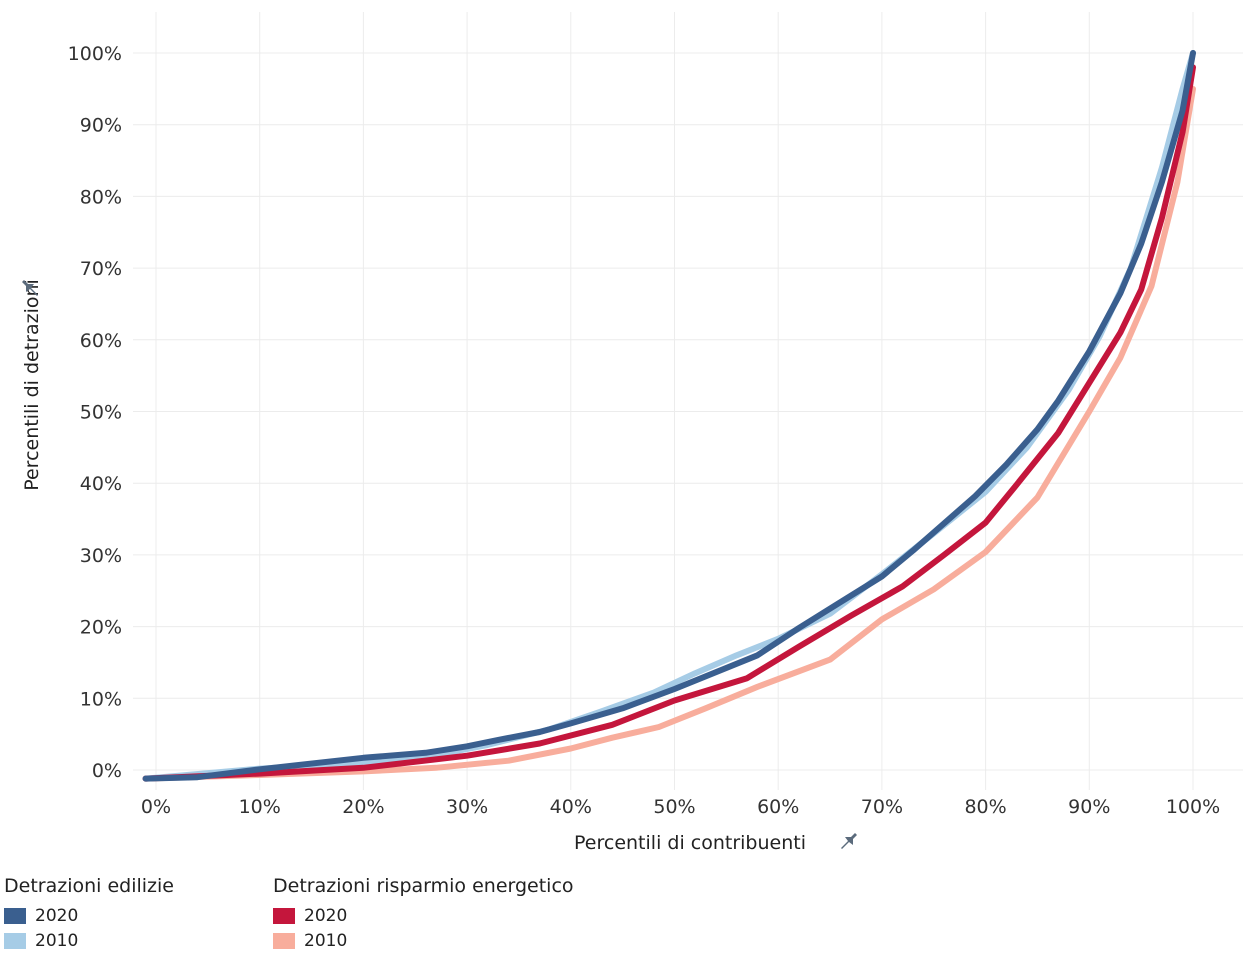  I want to click on y-axis-pin-icon, so click(30, 288).